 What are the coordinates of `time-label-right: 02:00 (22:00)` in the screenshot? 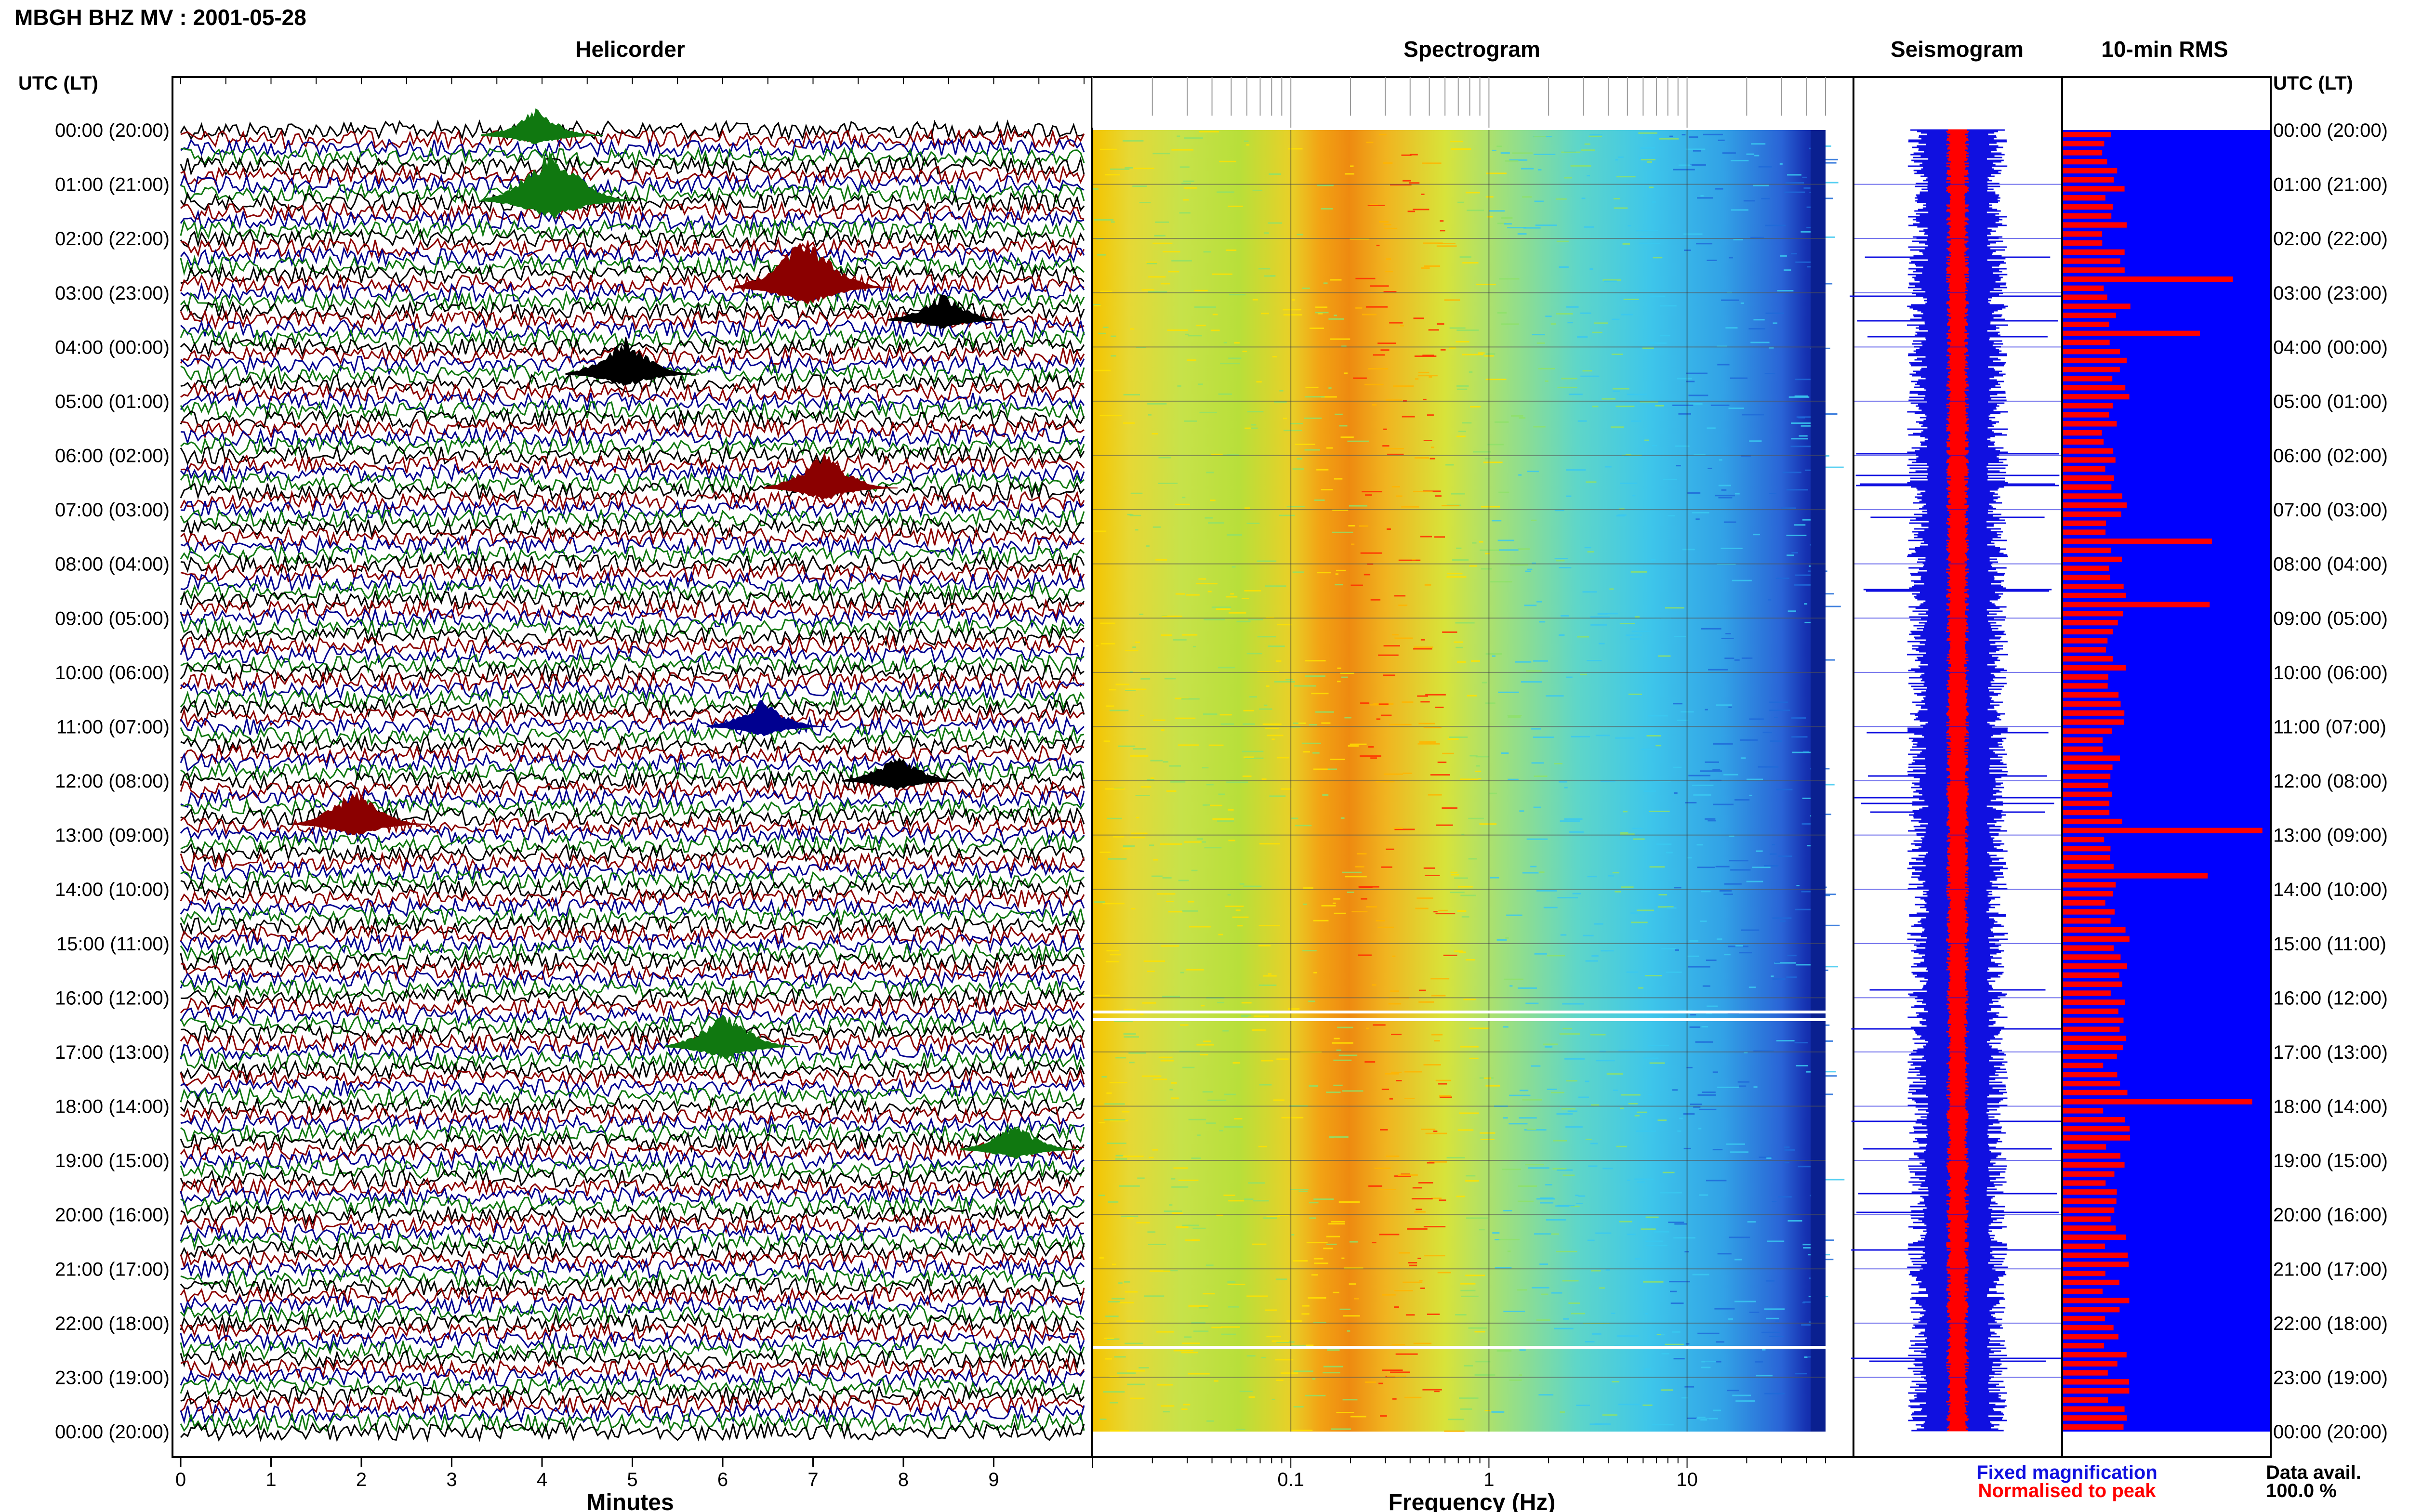 It's located at (2330, 239).